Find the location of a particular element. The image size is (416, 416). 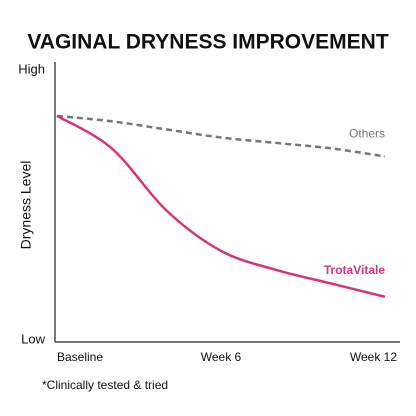

y-axis-label: Dryness Level is located at coordinates (26, 205).